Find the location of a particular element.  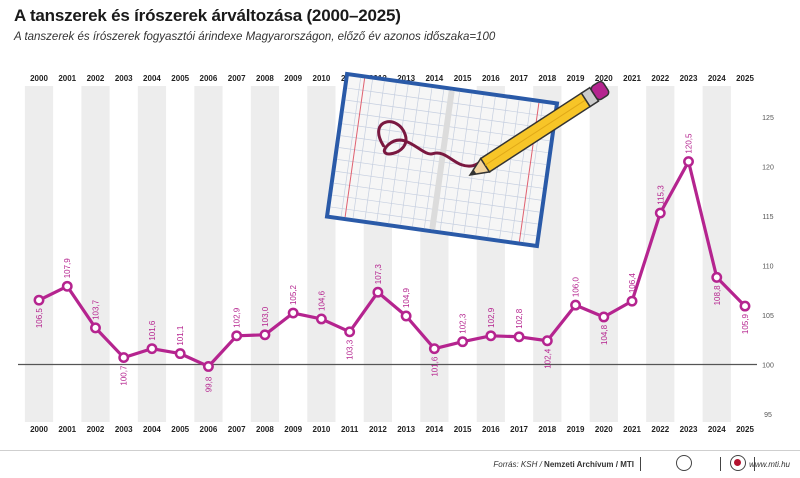

x-tick-label-top: 2014 is located at coordinates (434, 78).